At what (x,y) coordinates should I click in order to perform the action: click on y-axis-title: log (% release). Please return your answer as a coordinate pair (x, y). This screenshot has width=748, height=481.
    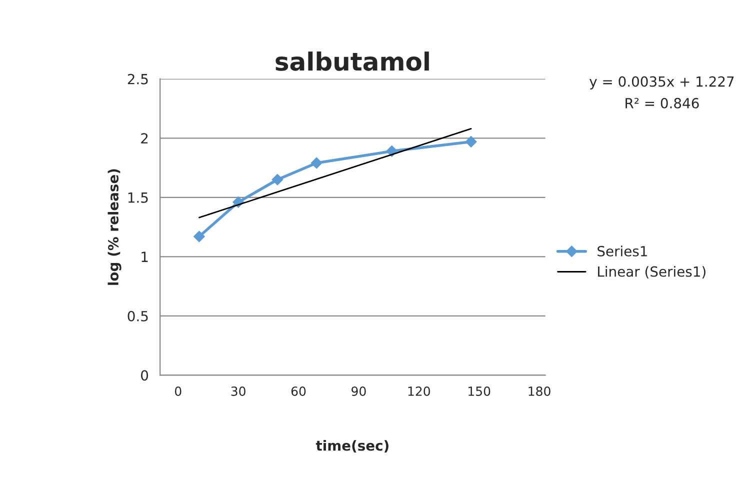
    Looking at the image, I should click on (115, 227).